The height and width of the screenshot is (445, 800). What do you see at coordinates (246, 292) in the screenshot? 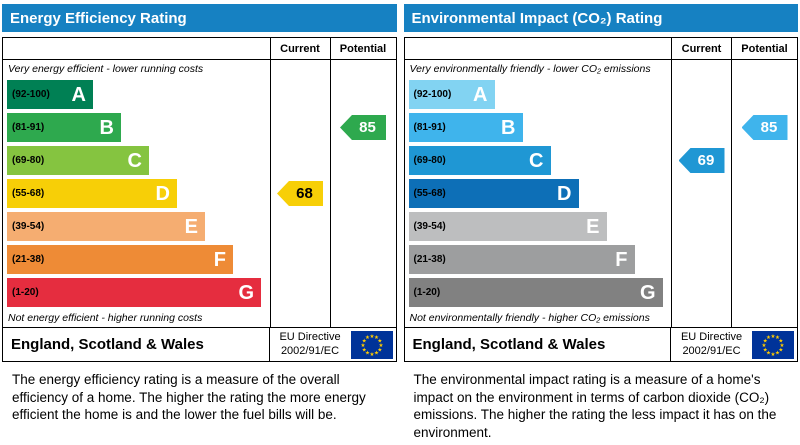
I see `band-letter: G` at bounding box center [246, 292].